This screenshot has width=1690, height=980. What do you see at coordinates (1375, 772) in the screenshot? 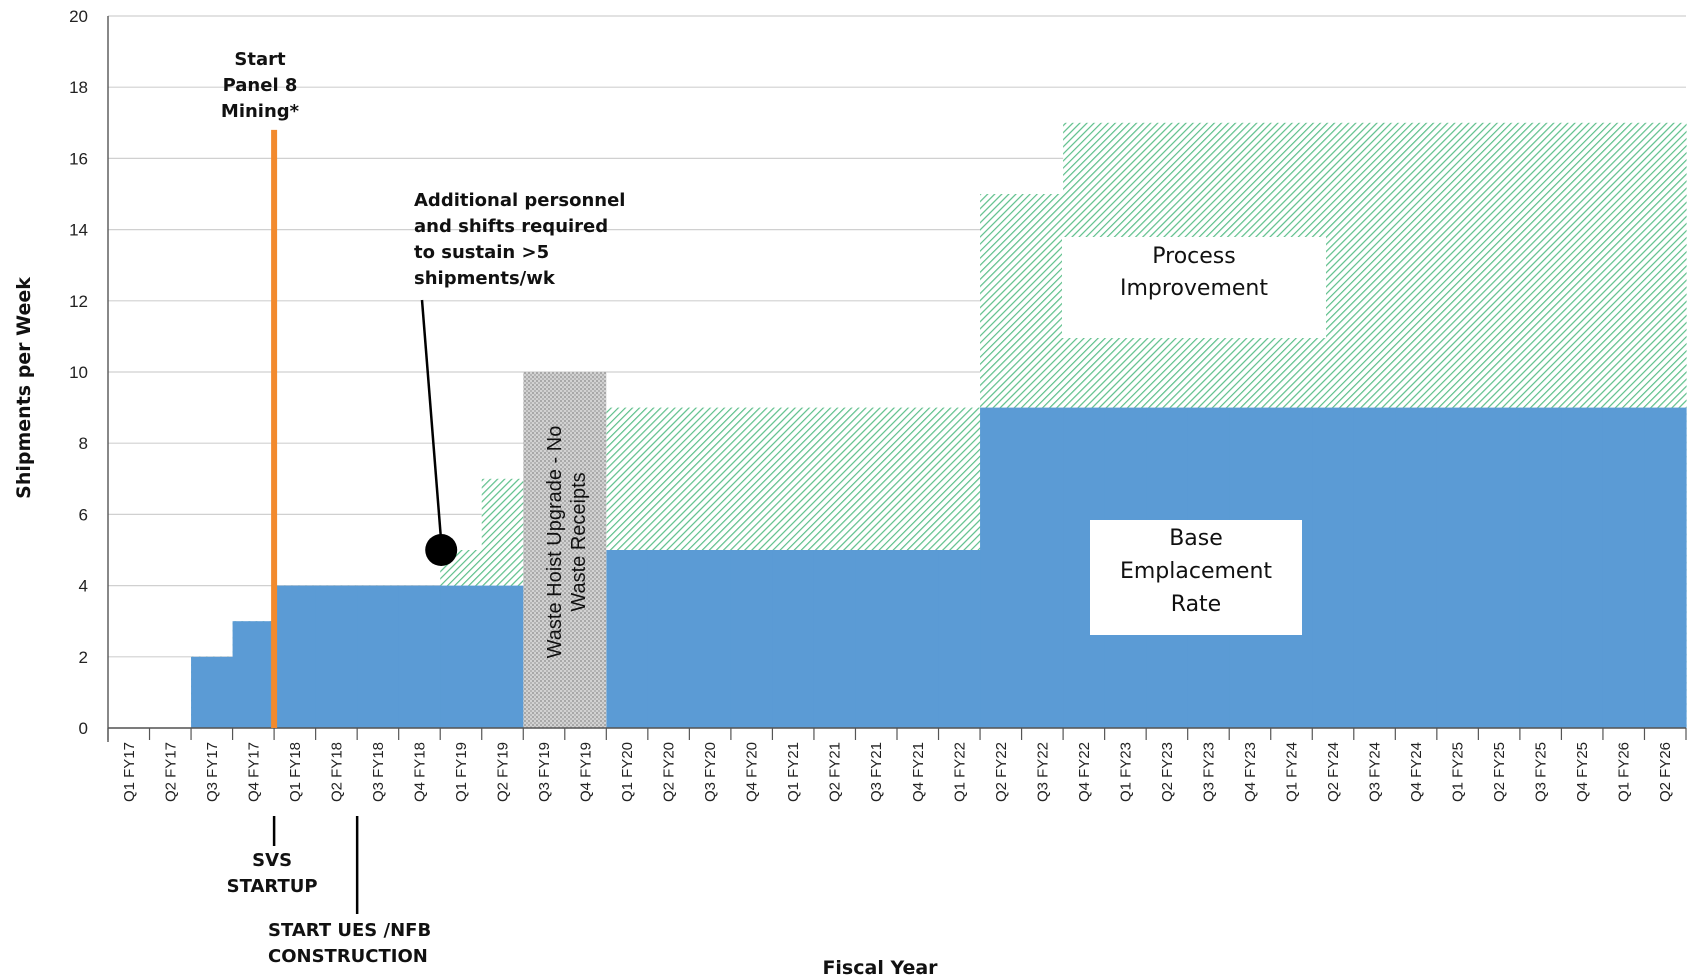
I see `x-tick-label: Q3 FY24` at bounding box center [1375, 772].